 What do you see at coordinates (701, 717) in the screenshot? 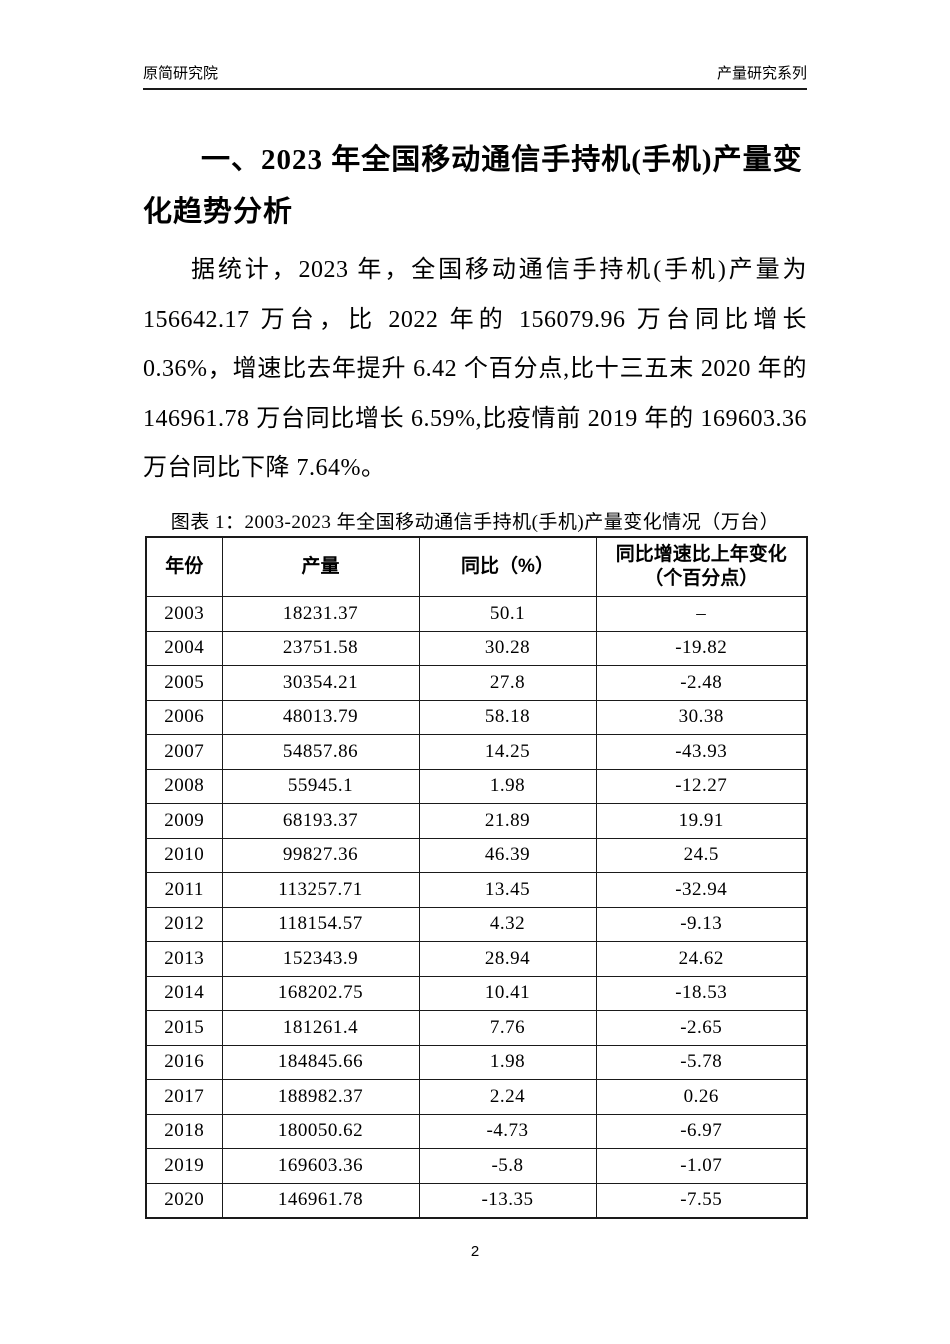
I see `table-cell: 30.38` at bounding box center [701, 717].